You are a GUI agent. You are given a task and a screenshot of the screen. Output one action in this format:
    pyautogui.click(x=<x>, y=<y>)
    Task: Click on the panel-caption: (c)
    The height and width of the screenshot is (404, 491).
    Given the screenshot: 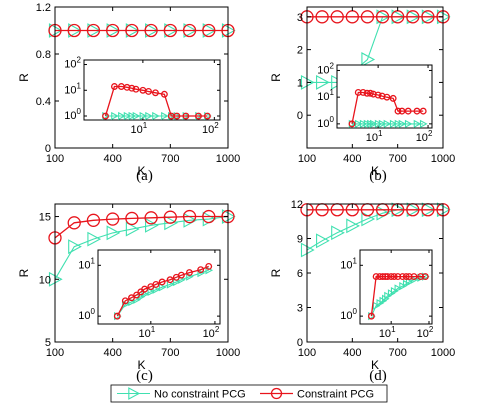 What is the action you would take?
    pyautogui.click(x=144, y=376)
    